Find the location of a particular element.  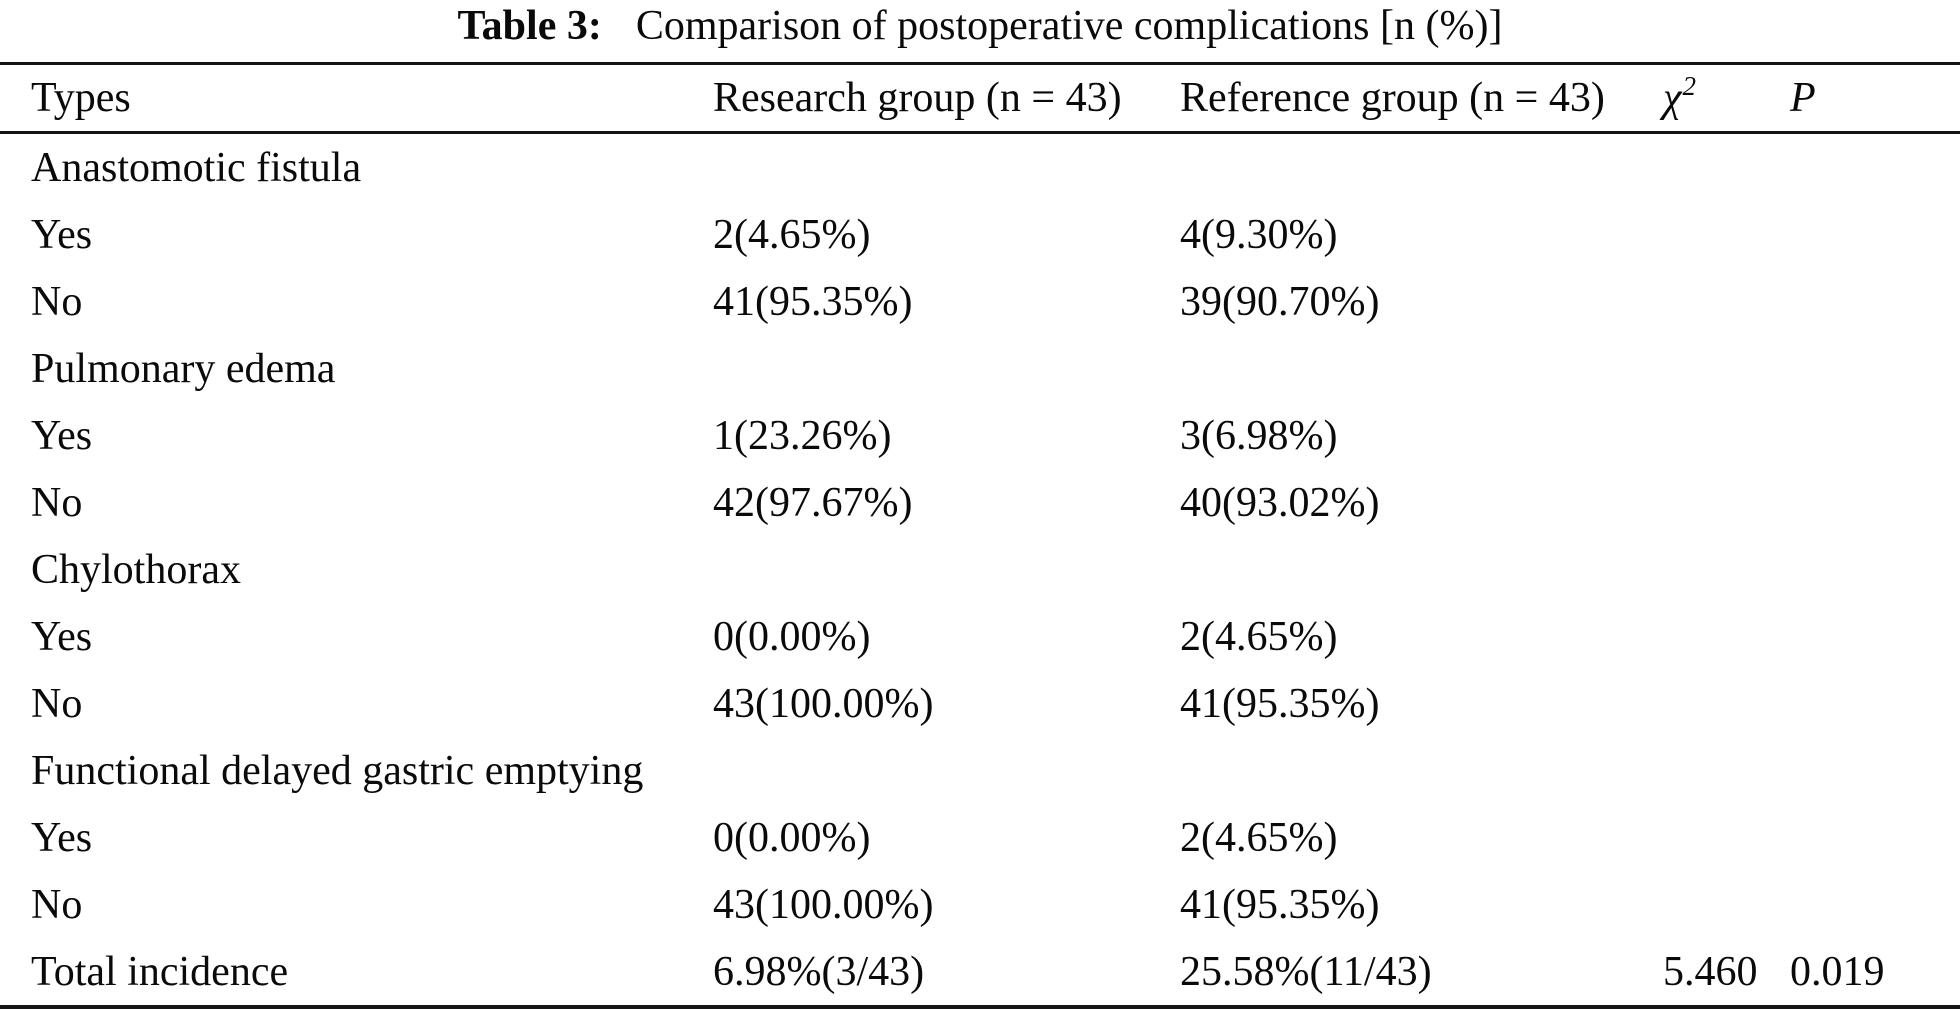

cell-research: 6.98%(3/43) is located at coordinates (819, 971).